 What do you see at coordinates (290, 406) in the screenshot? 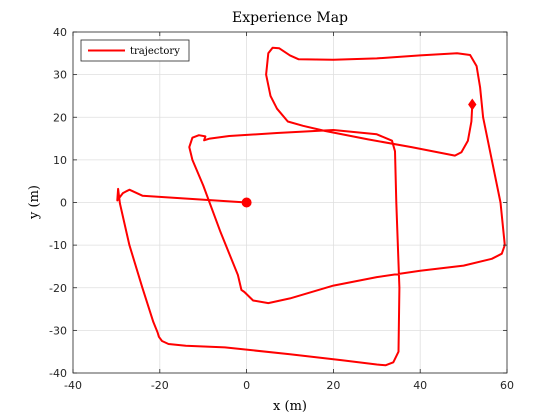
I see `x-axis-label: x (m)` at bounding box center [290, 406].